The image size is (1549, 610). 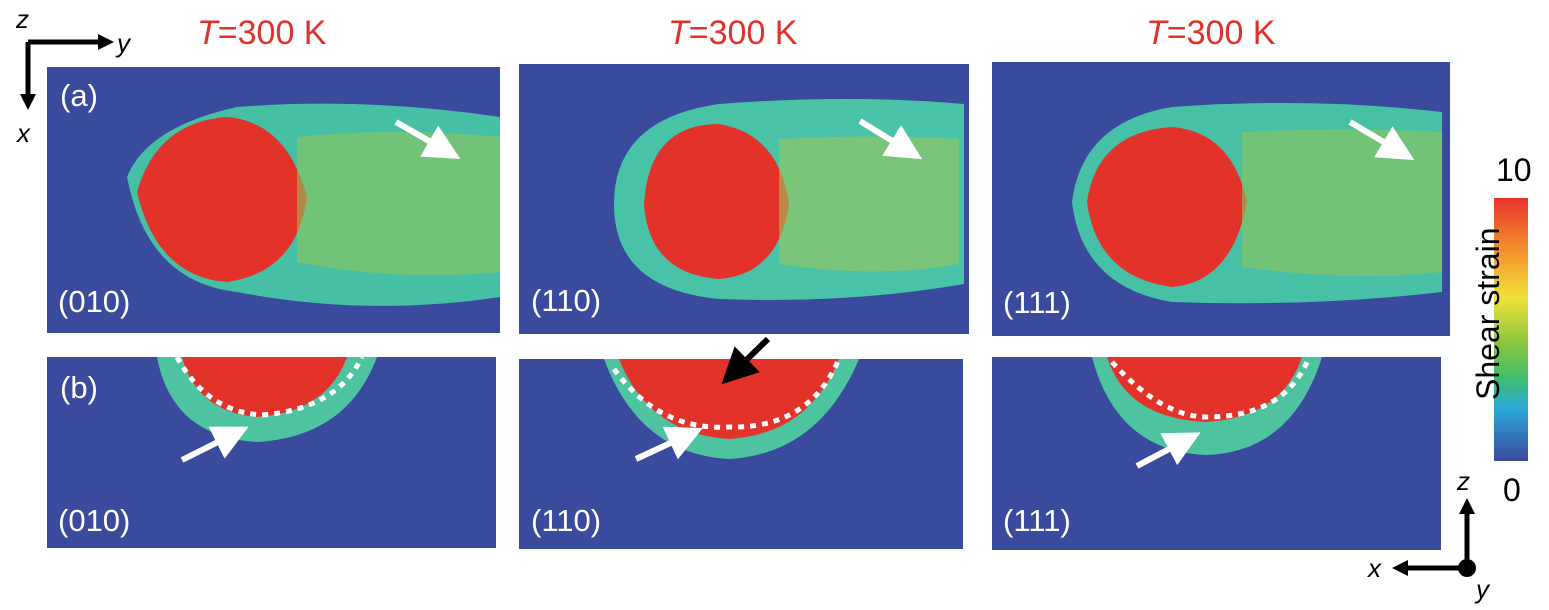 What do you see at coordinates (1488, 313) in the screenshot?
I see `colorbar-title: Shear strain` at bounding box center [1488, 313].